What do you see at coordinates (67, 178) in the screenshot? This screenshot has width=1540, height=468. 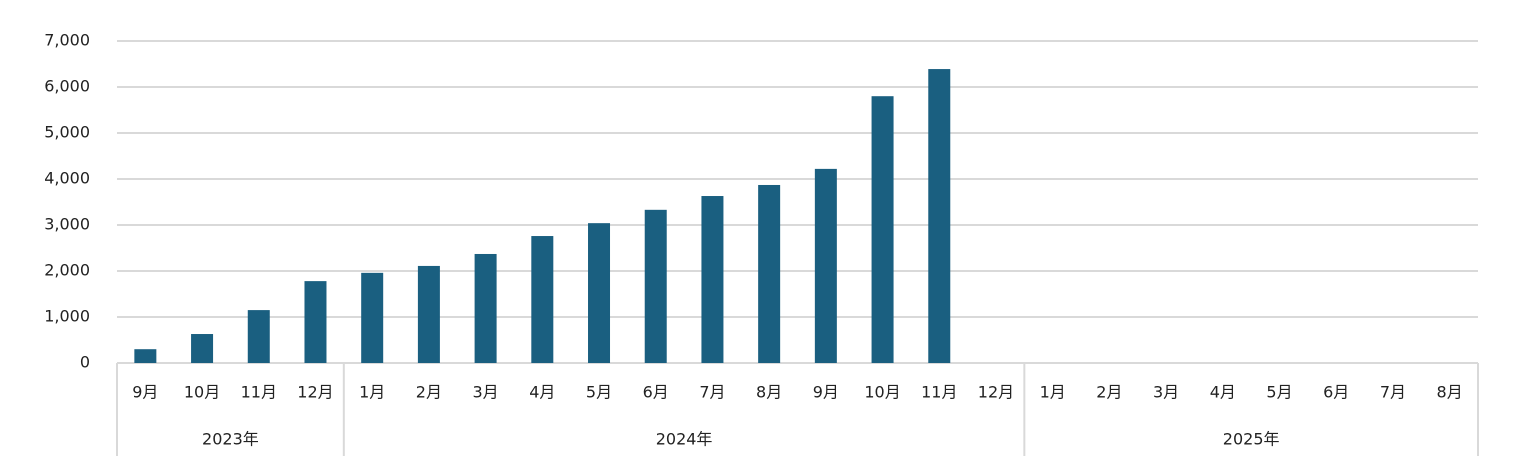 I see `y-tick-label: 4,000` at bounding box center [67, 178].